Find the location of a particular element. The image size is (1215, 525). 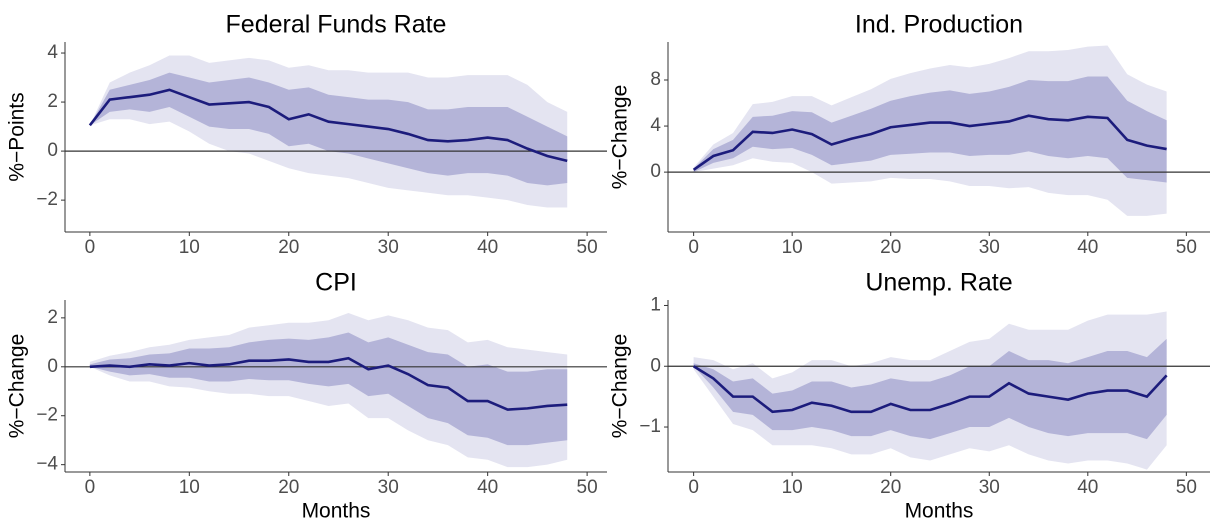

panel-title: CPI is located at coordinates (336, 283).